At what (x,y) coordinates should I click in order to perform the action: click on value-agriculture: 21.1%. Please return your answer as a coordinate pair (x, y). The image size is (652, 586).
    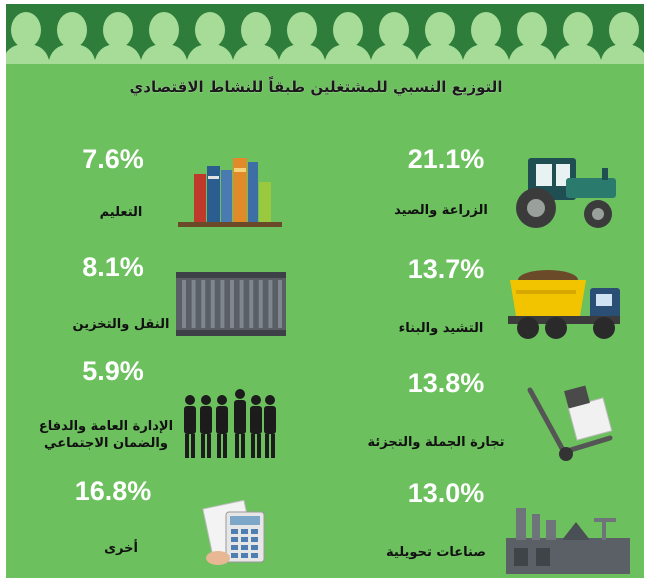
    Looking at the image, I should click on (446, 159).